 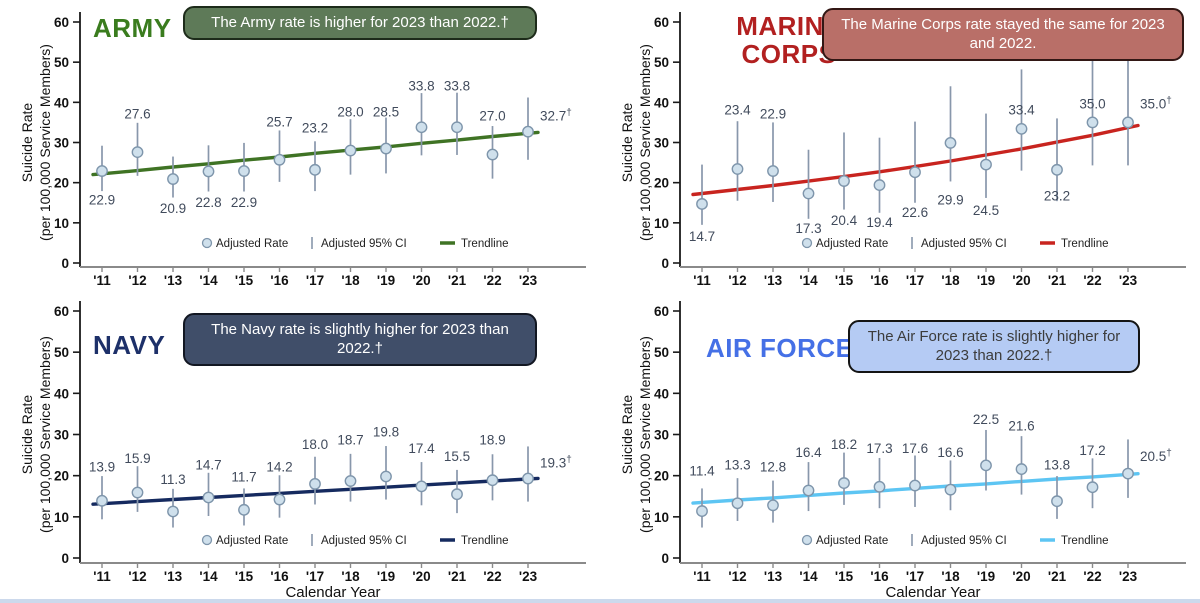 I want to click on data-point-label: 29.9, so click(x=950, y=200).